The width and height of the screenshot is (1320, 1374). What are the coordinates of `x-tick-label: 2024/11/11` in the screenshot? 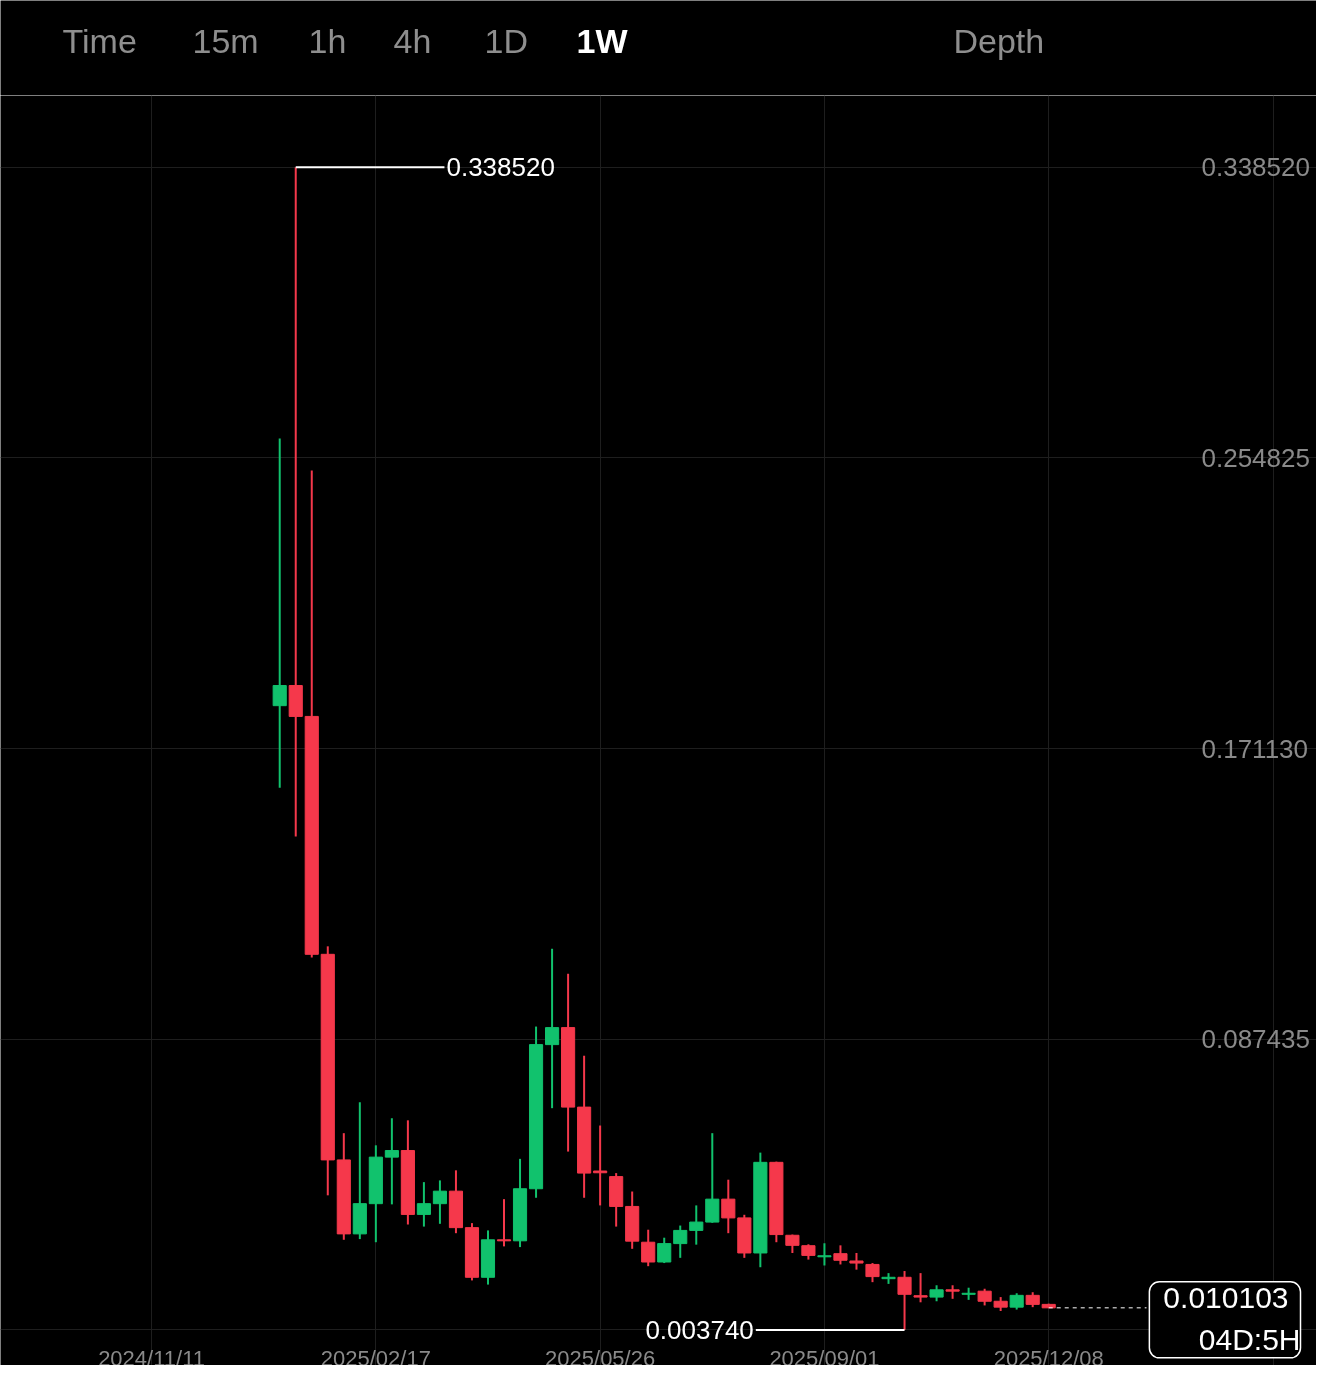 It's located at (151, 1358).